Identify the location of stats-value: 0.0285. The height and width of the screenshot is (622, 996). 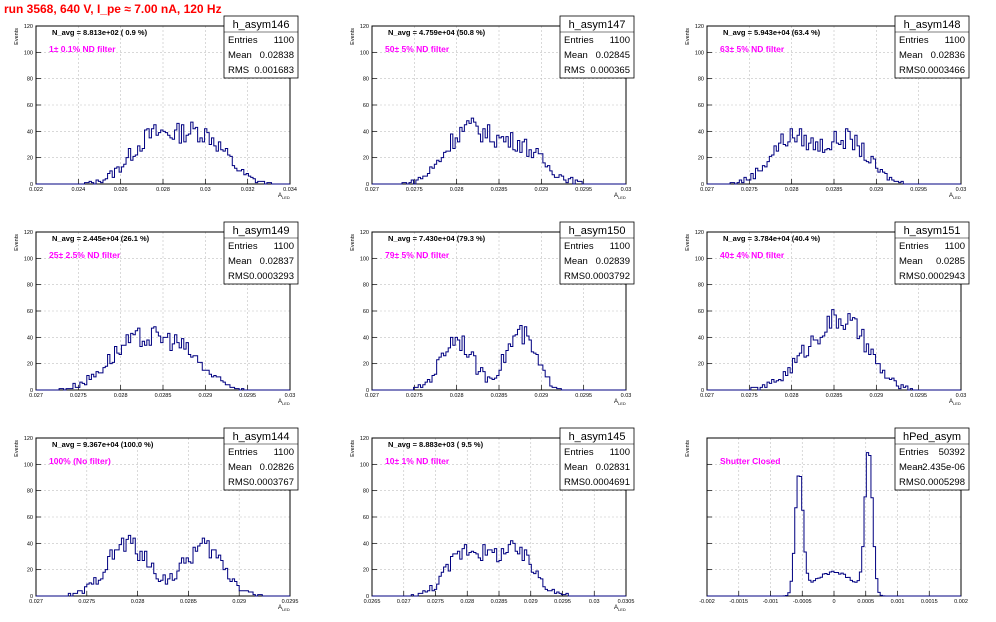
(950, 261).